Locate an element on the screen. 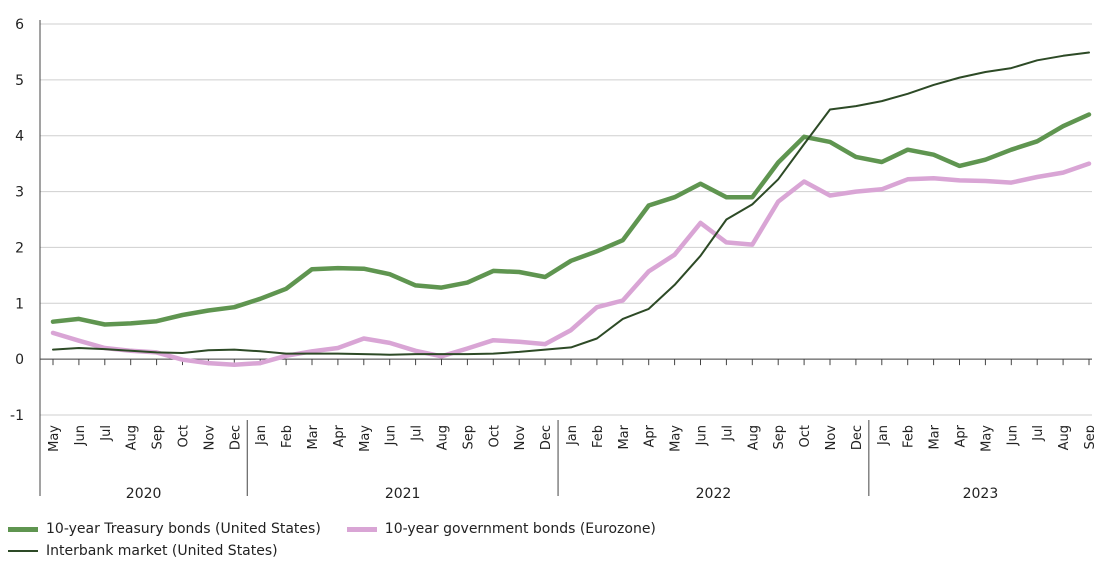 The width and height of the screenshot is (1094, 567). legend-item-eurozone: 10-year government bonds (Eurozone) is located at coordinates (501, 529).